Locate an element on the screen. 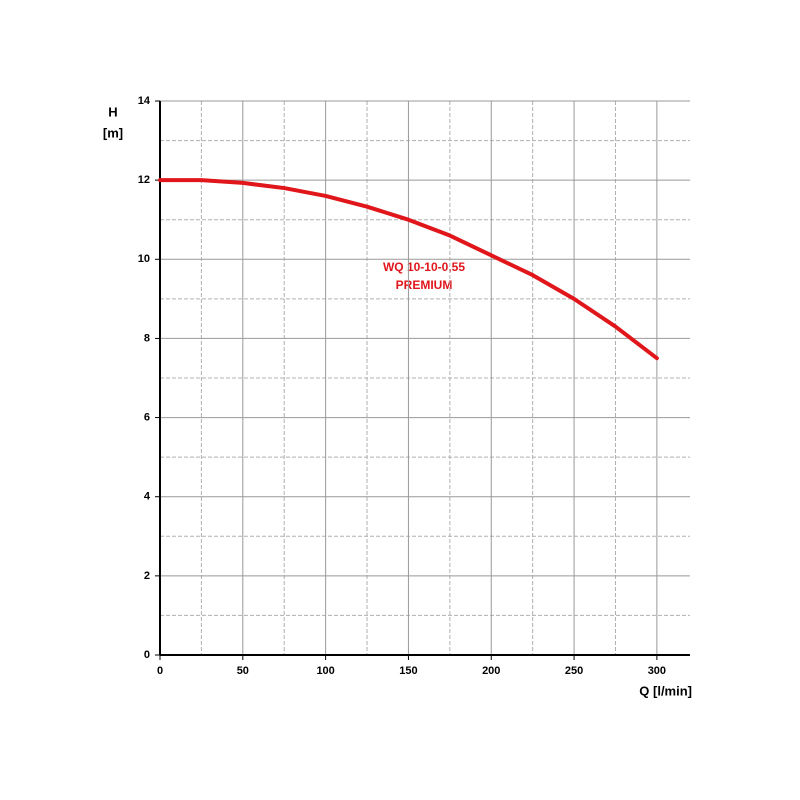 This screenshot has height=800, width=800. y-tick-label: 4 is located at coordinates (147, 497).